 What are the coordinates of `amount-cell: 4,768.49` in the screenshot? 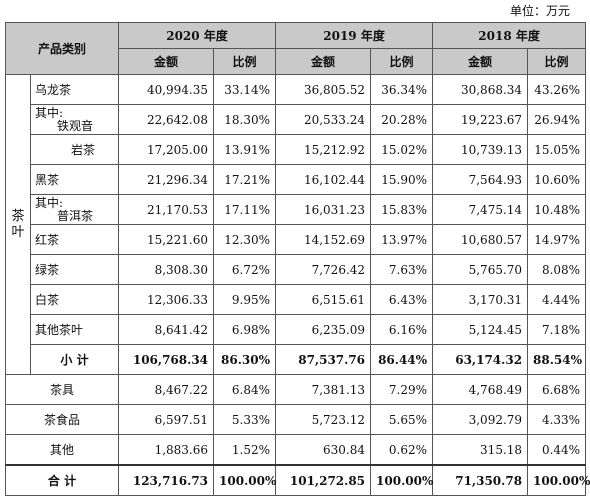 It's located at (480, 389).